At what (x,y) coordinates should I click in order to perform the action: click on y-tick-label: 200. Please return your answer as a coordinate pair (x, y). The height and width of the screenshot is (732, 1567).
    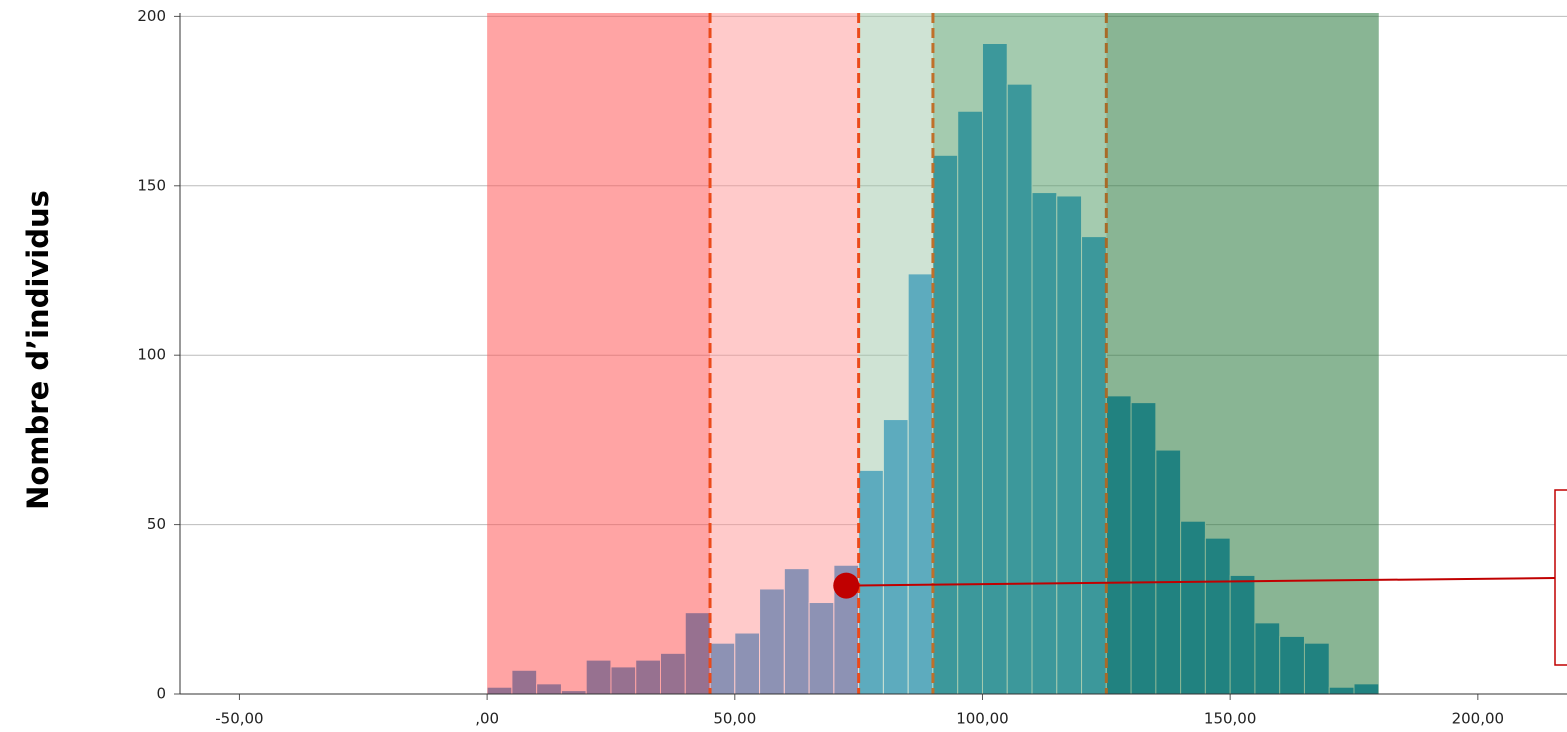
    Looking at the image, I should click on (151, 16).